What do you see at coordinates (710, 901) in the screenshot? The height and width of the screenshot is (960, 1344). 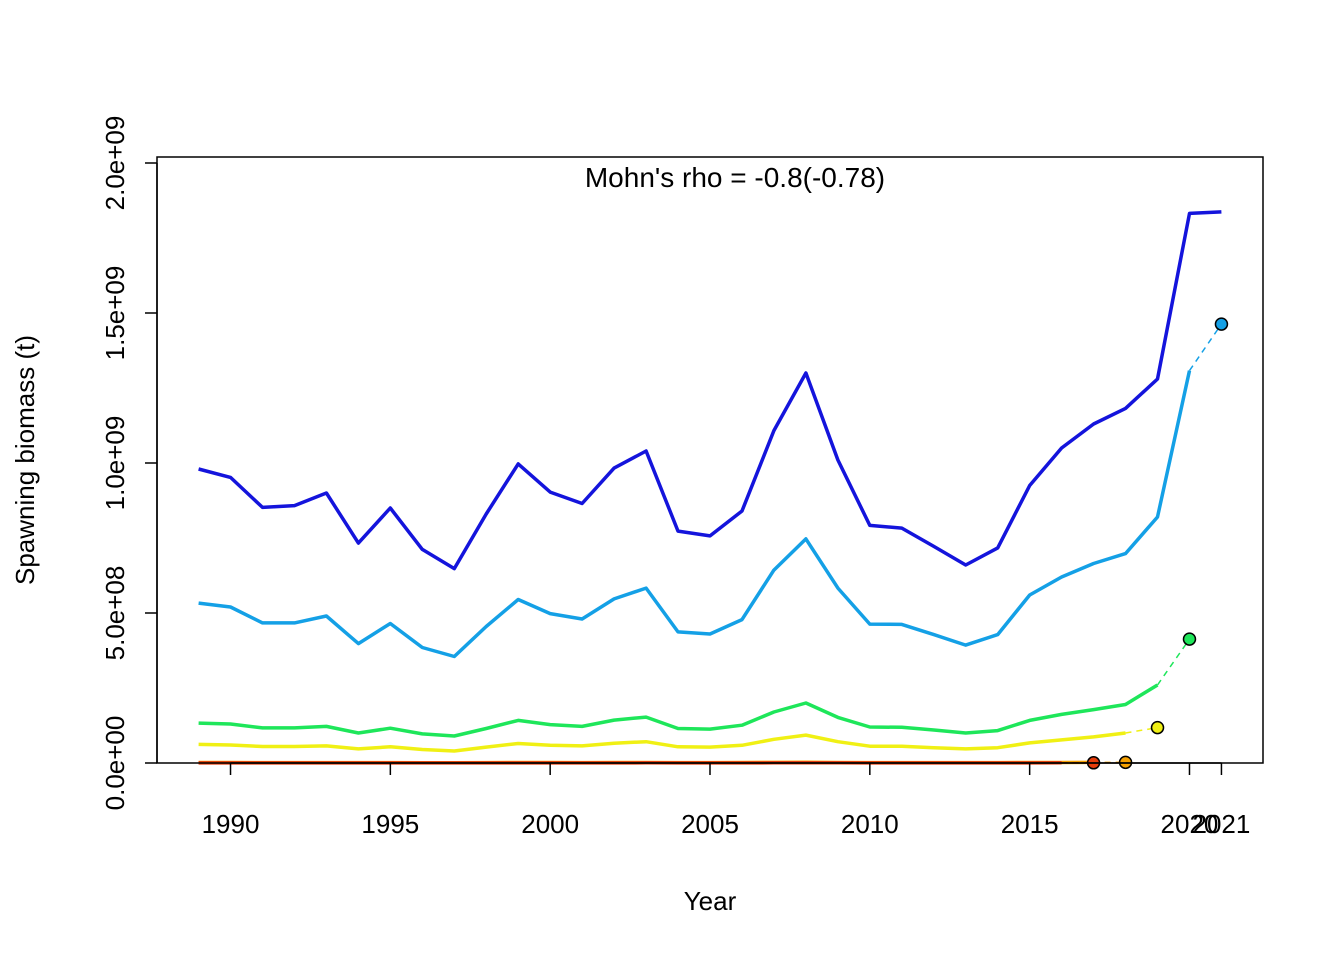 I see `x-axis-title: Year` at bounding box center [710, 901].